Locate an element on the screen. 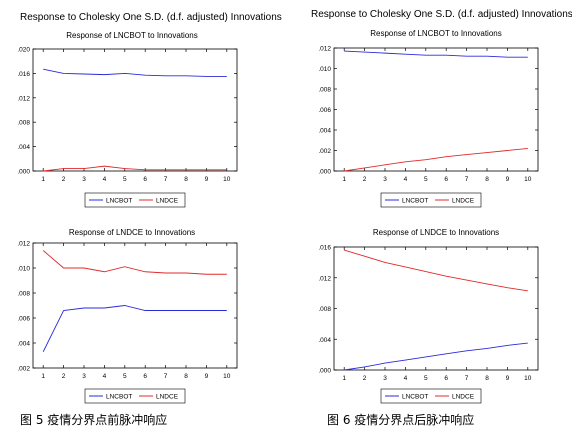  left-caption: 图 5 疫情分界点前脉冲响应 is located at coordinates (93, 419).